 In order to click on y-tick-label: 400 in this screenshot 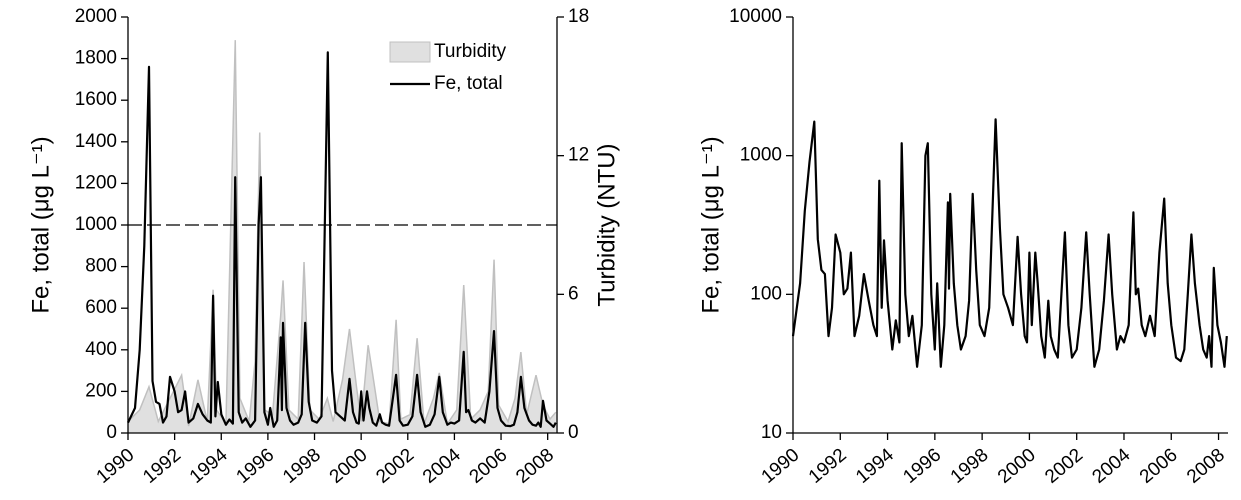, I will do `click(101, 349)`.